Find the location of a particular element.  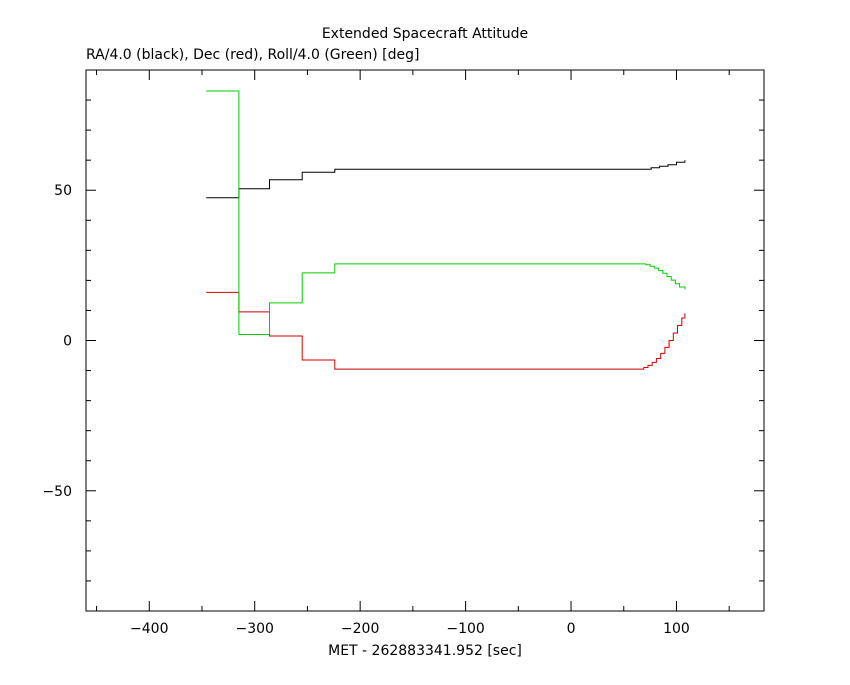

chart-title: Extended Spacecraft Attitude is located at coordinates (425, 34).